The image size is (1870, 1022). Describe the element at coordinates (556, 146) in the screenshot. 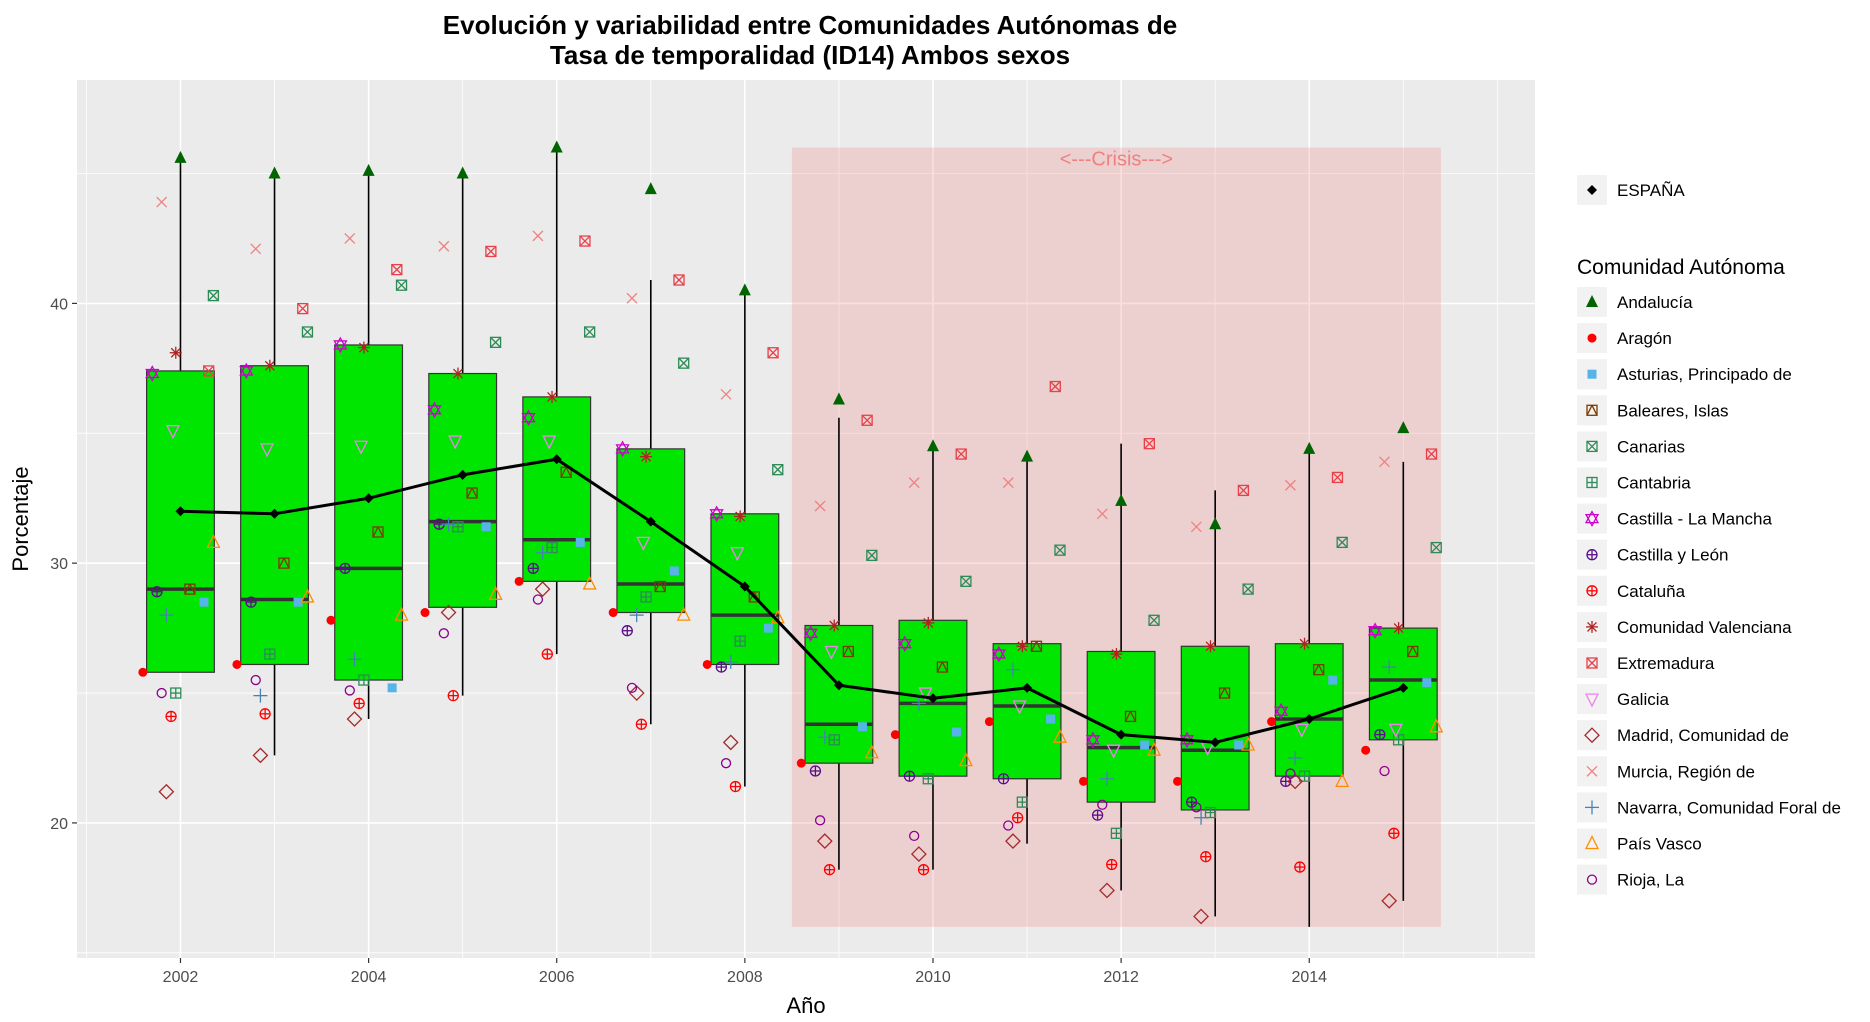

I see `point-0-2006` at that location.